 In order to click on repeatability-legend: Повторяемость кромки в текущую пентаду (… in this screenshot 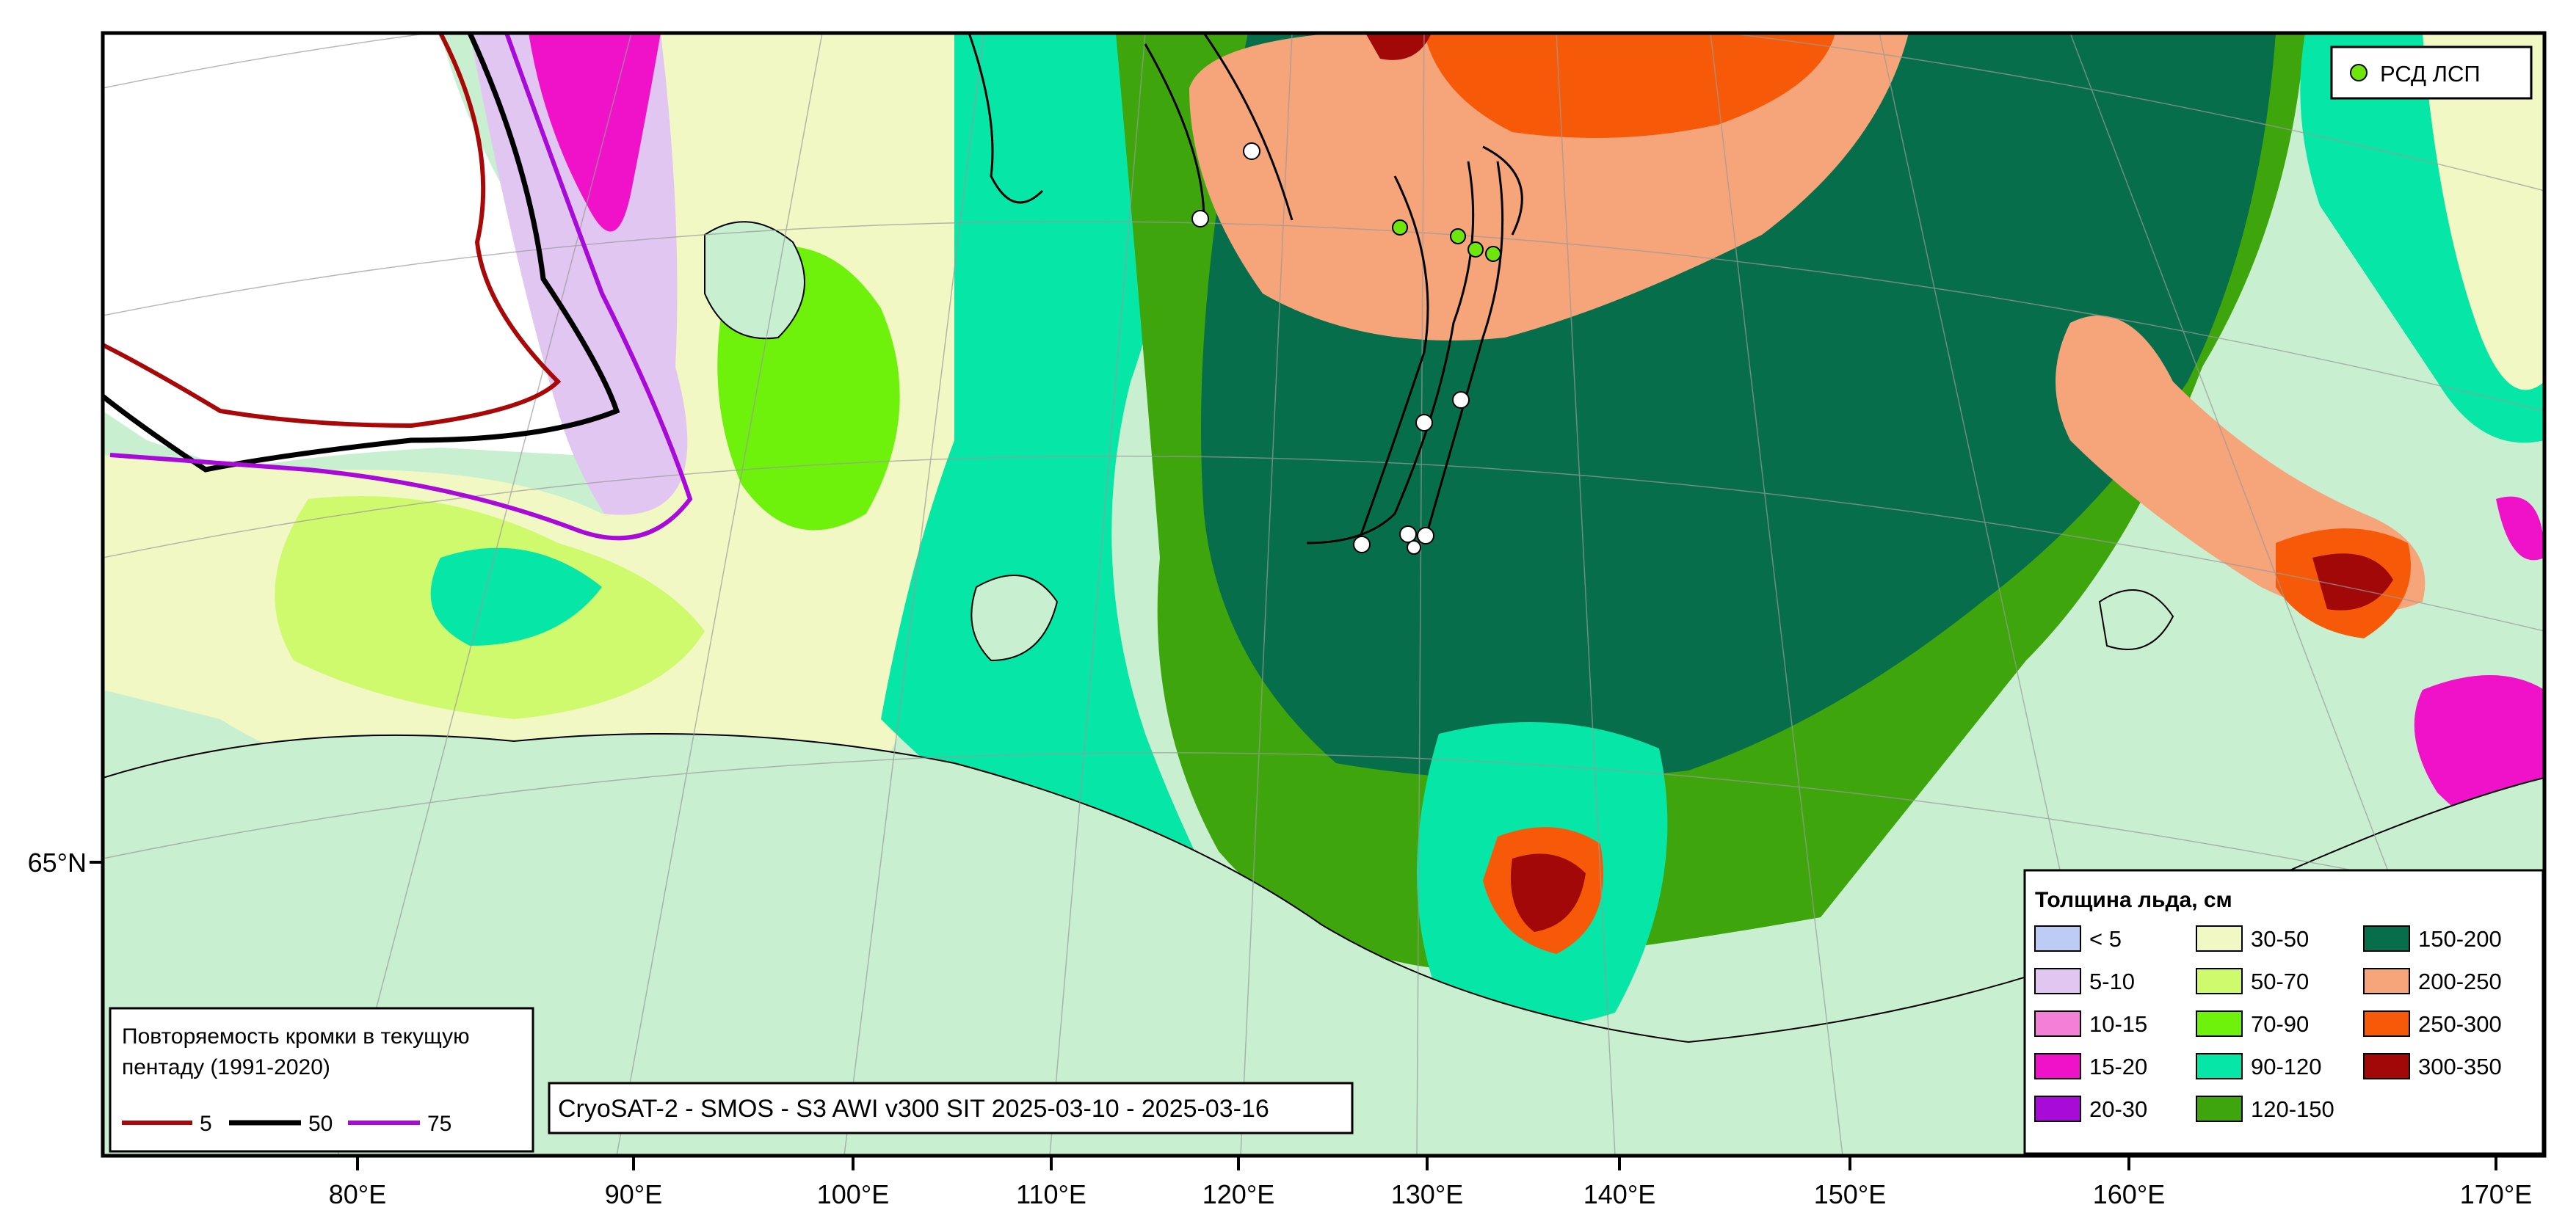, I will do `click(322, 1080)`.